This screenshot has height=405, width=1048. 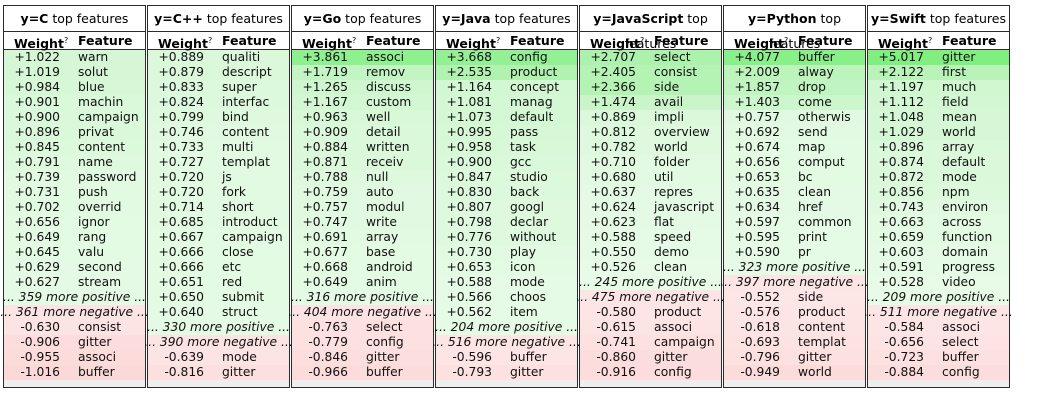 I want to click on table-row: +1.857 drop, so click(x=794, y=87).